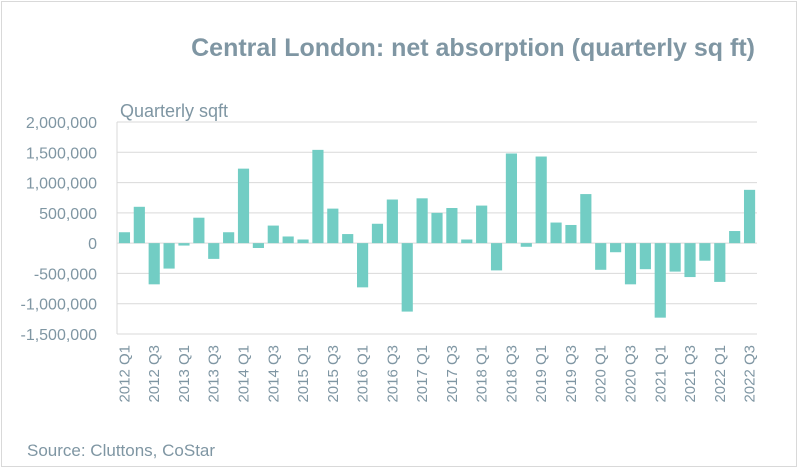 The height and width of the screenshot is (470, 800). Describe the element at coordinates (154, 264) in the screenshot. I see `bar-2012-q3` at that location.